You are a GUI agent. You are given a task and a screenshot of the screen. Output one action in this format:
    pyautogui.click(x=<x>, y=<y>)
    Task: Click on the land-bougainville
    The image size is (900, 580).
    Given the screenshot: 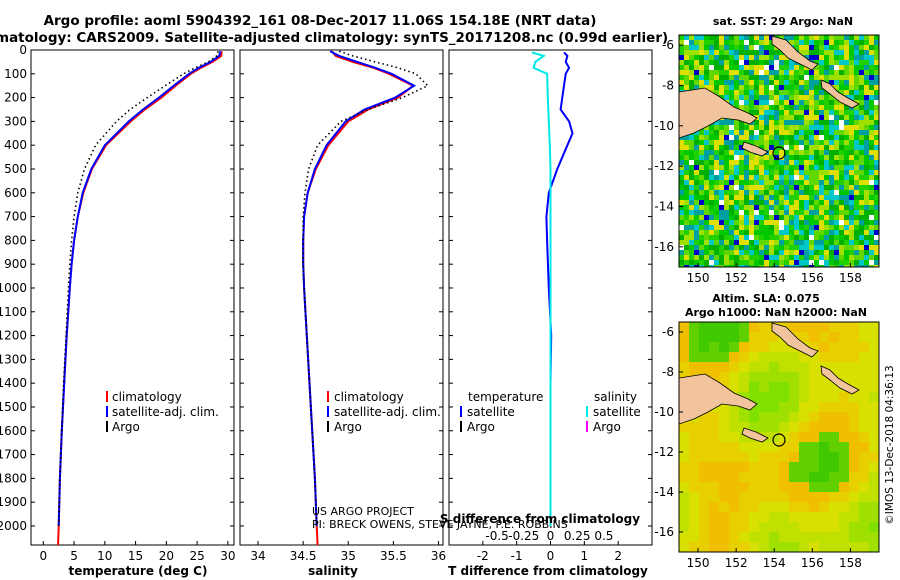 What is the action you would take?
    pyautogui.click(x=840, y=380)
    